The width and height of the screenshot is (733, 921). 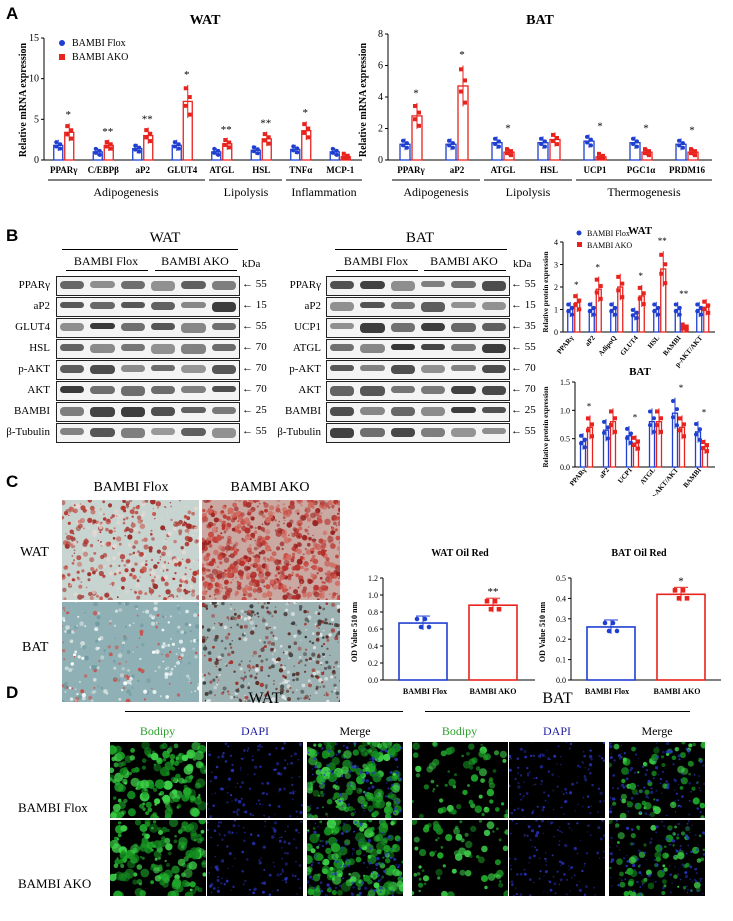 I want to click on bat-ytick-3: 6, so click(x=380, y=66).